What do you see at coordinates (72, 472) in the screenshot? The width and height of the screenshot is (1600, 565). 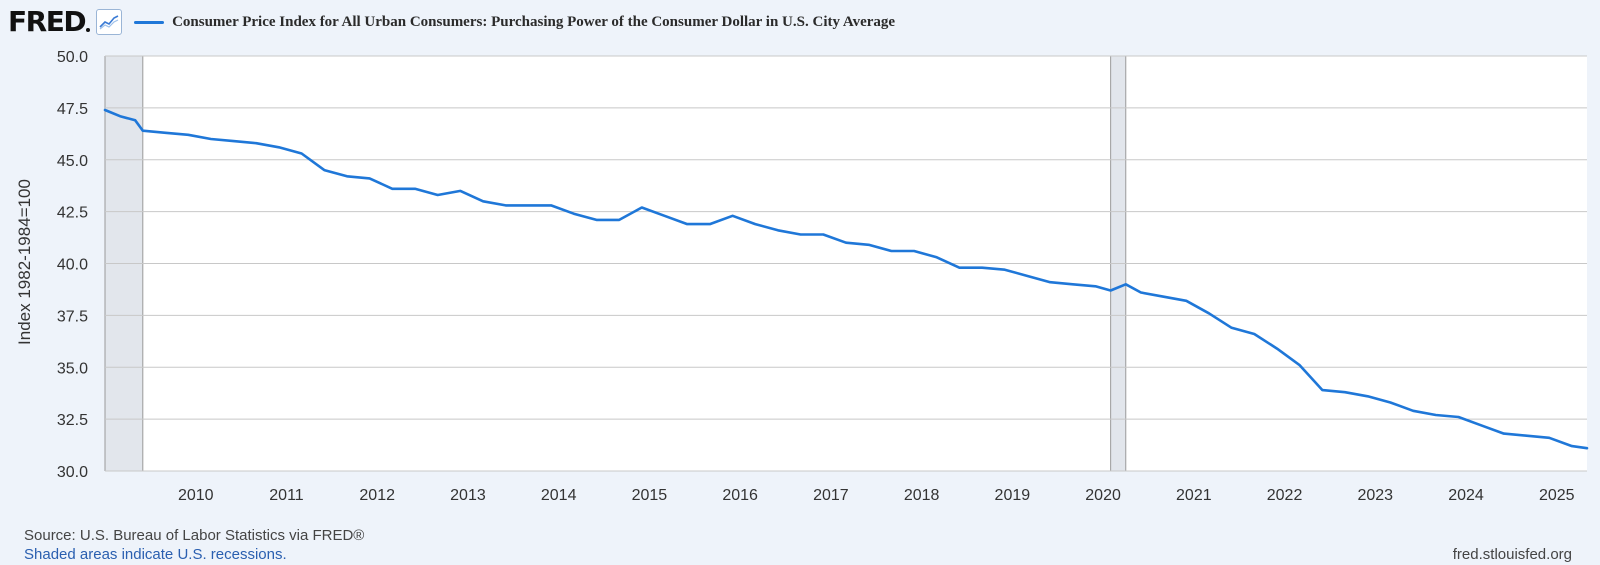 I see `y-tick-label: 30.0` at bounding box center [72, 472].